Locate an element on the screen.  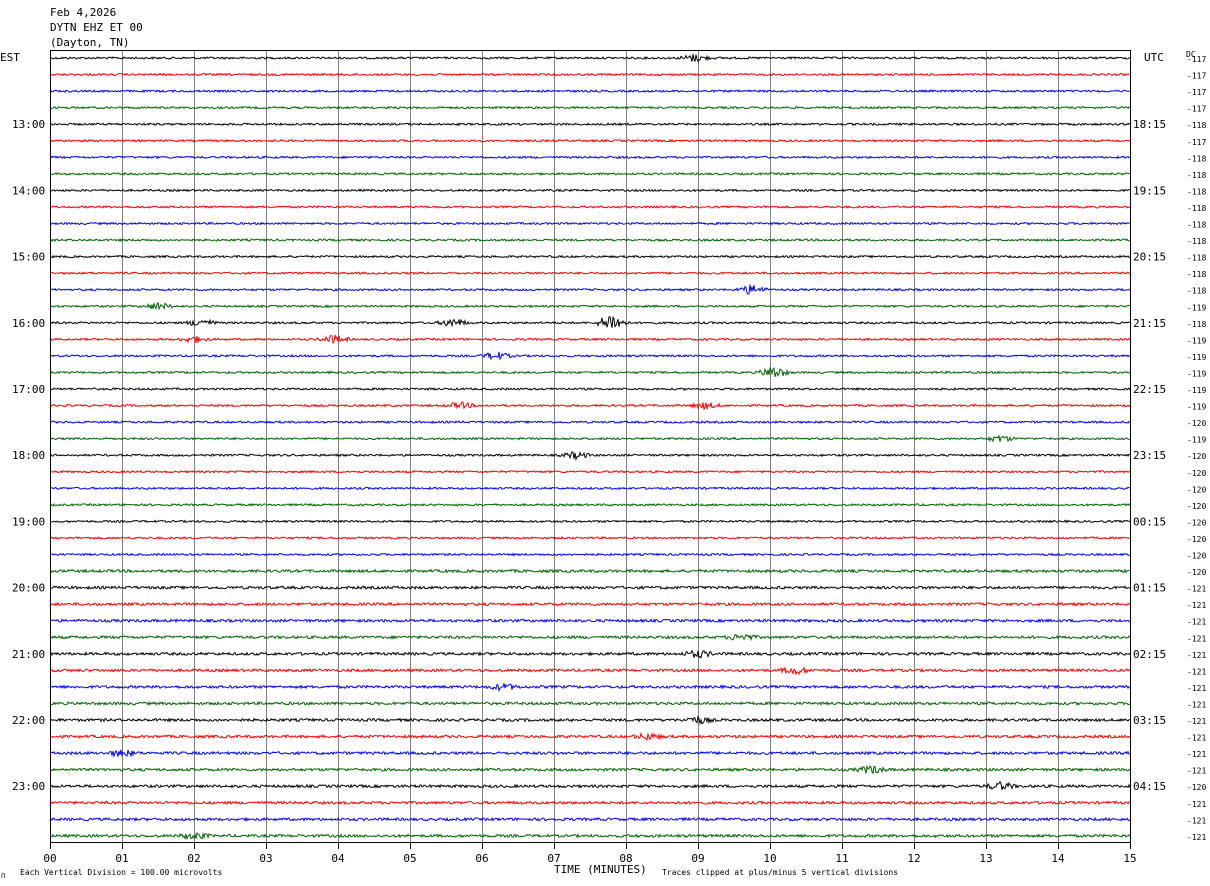
right-hour-label: 21:15 is located at coordinates (1149, 323).